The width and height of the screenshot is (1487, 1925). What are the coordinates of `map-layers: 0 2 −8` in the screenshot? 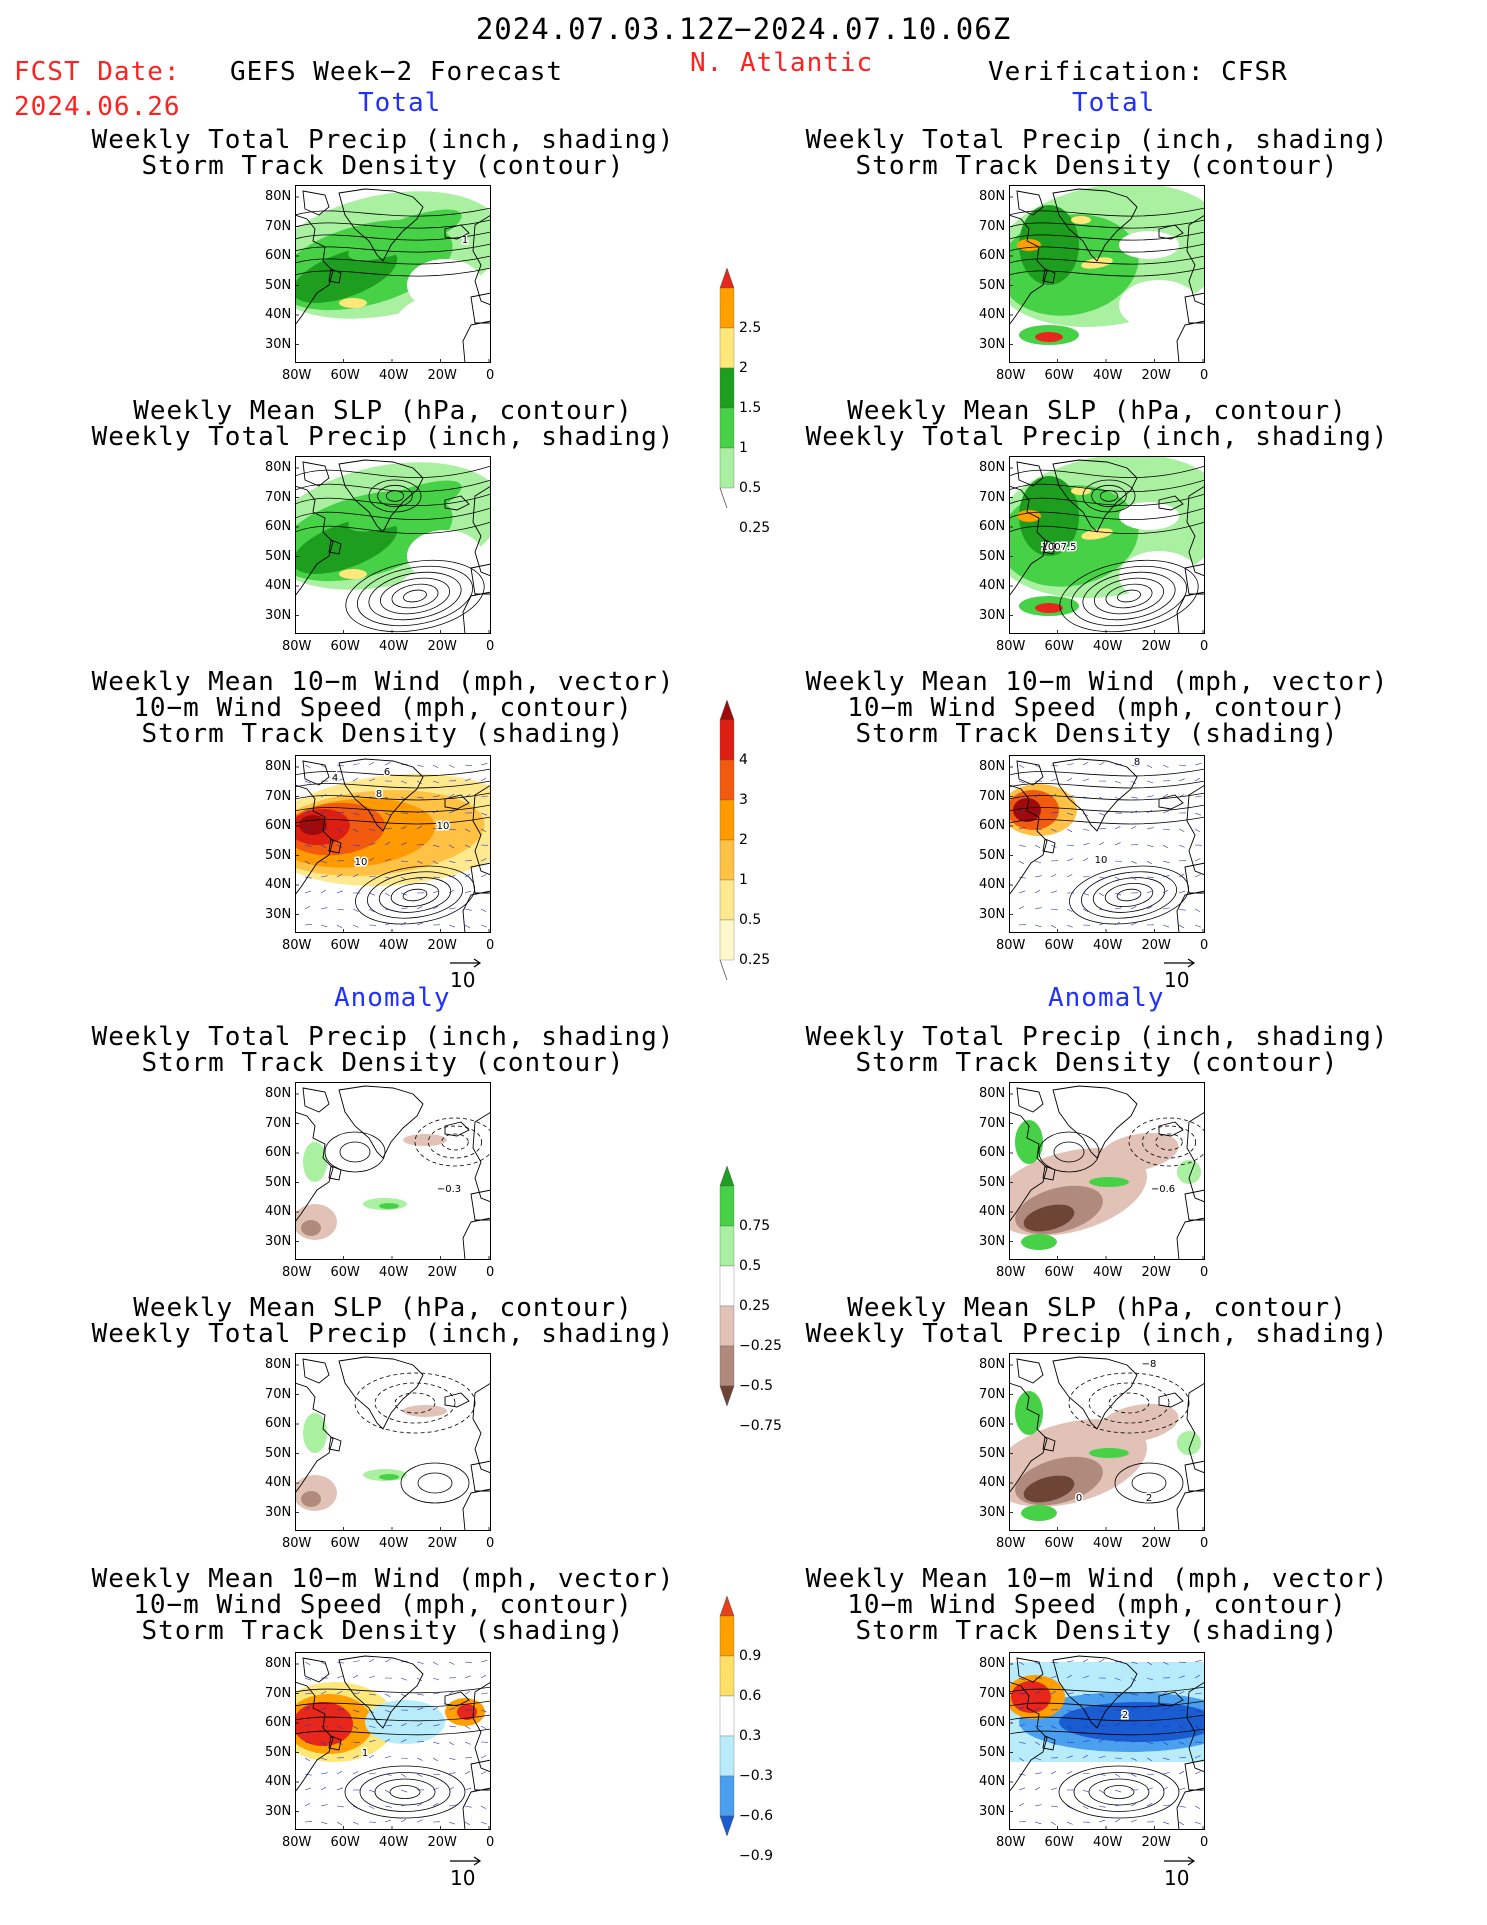 It's located at (1107, 1442).